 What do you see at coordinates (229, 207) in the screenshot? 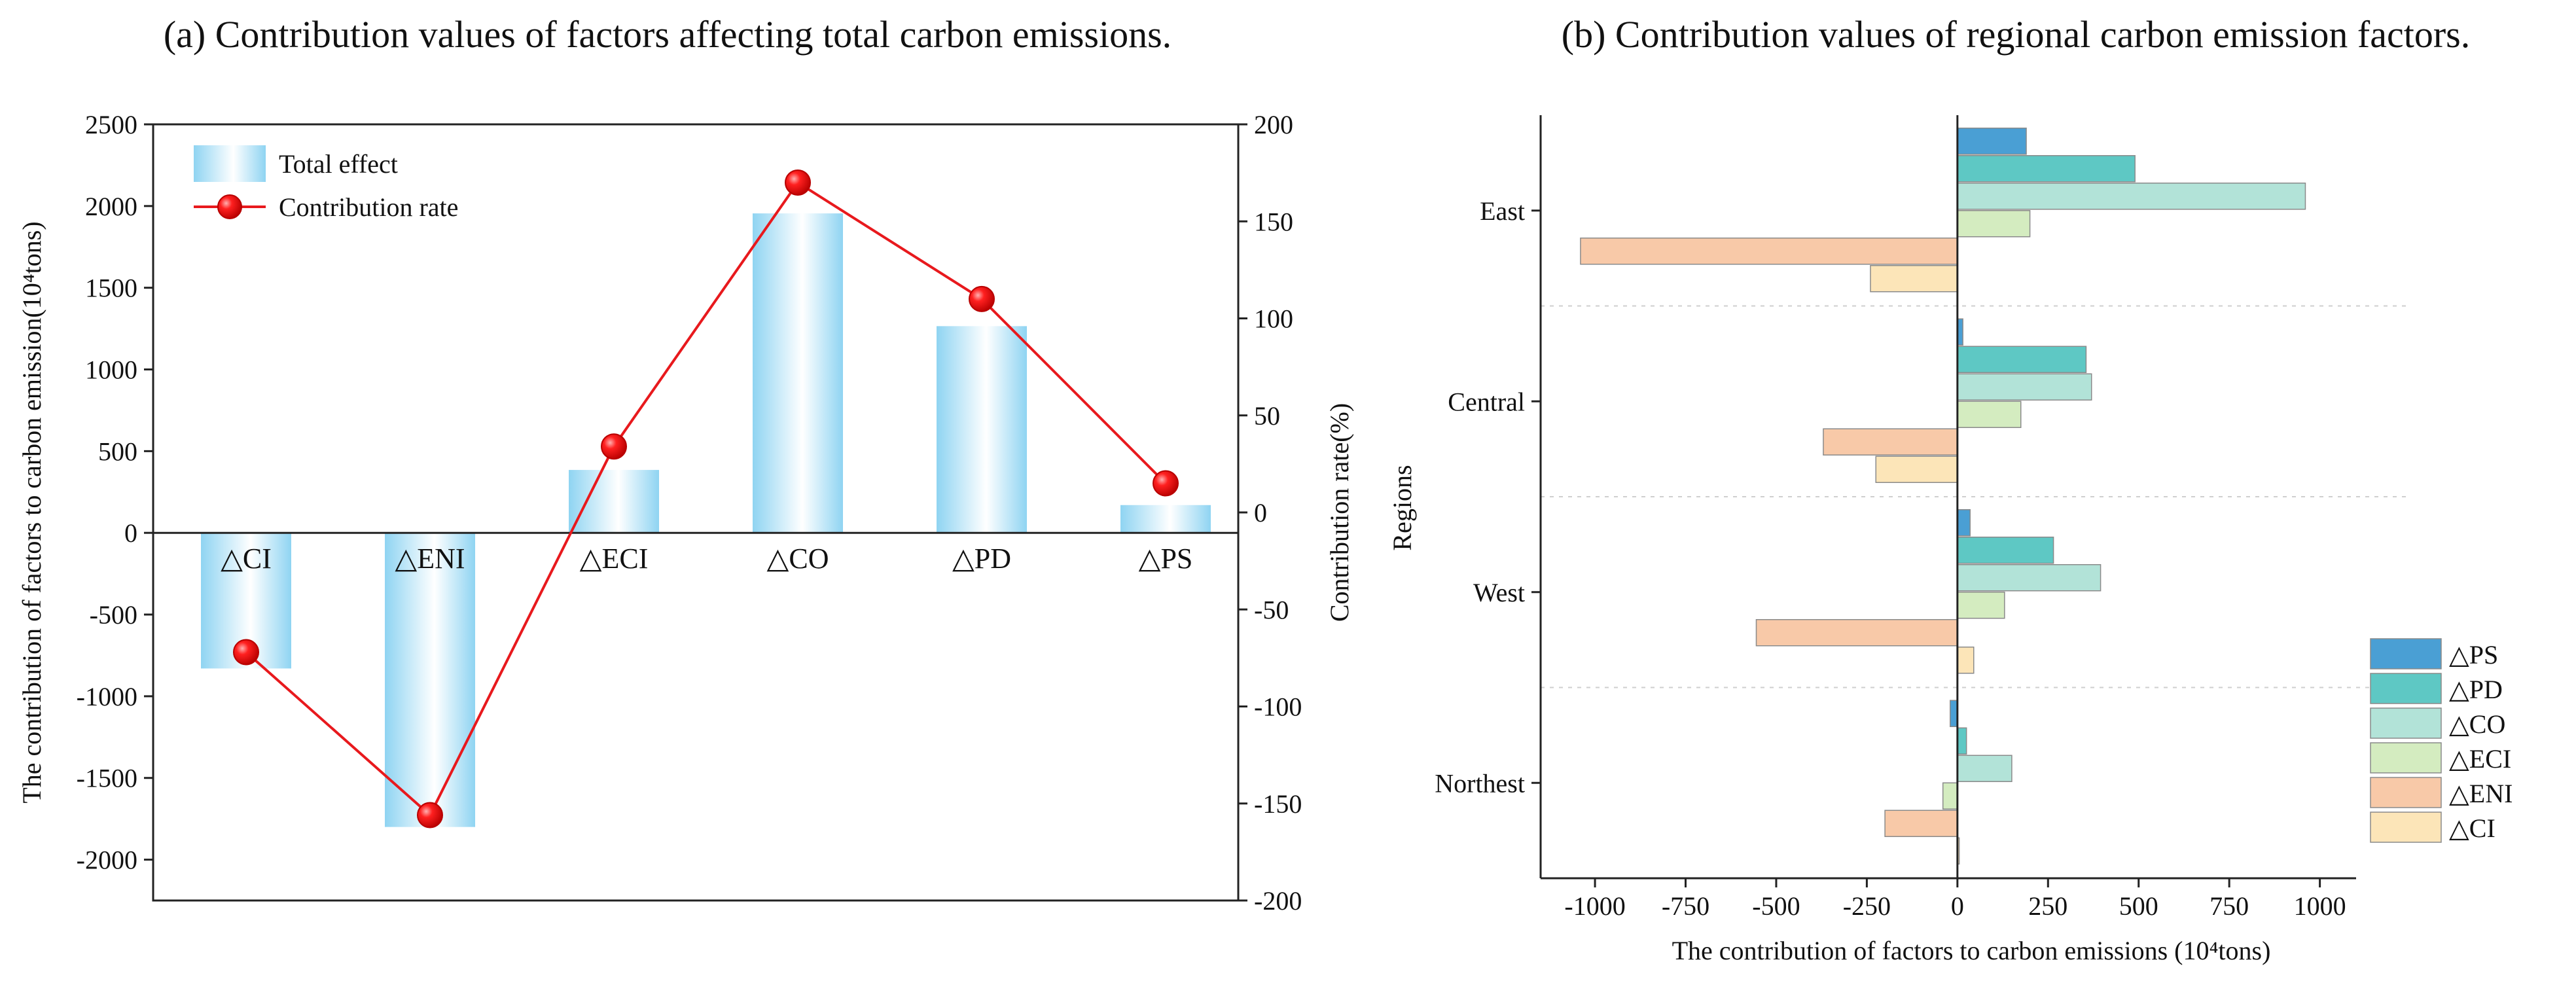
I see `legend-marker-contribution-rate` at bounding box center [229, 207].